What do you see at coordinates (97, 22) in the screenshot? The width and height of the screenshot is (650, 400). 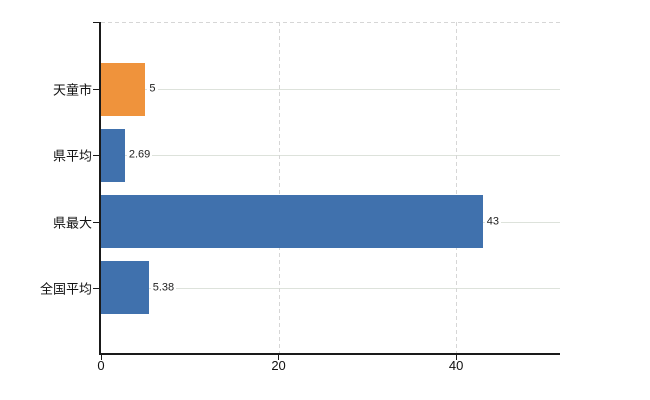 I see `y-axis-top-tick` at bounding box center [97, 22].